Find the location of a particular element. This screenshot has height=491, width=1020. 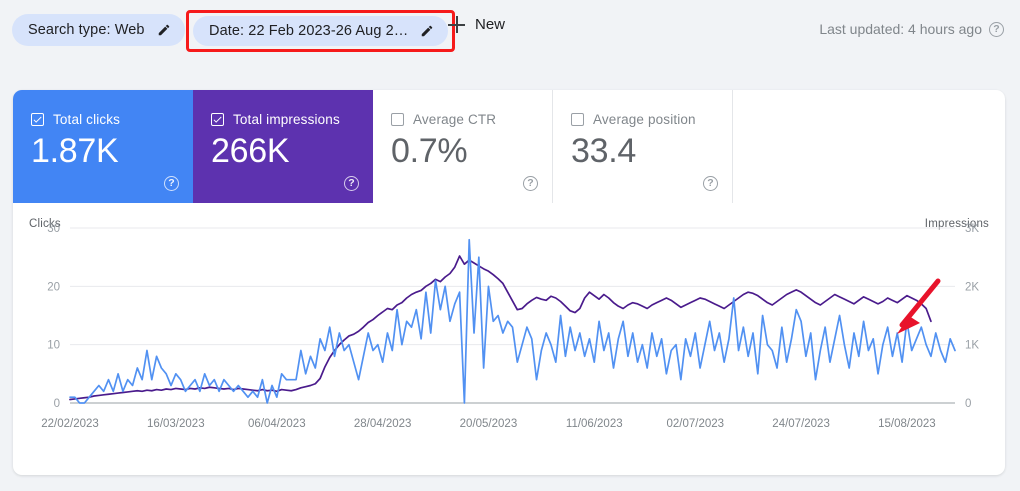

metric-card-header: Average position is located at coordinates (651, 119).